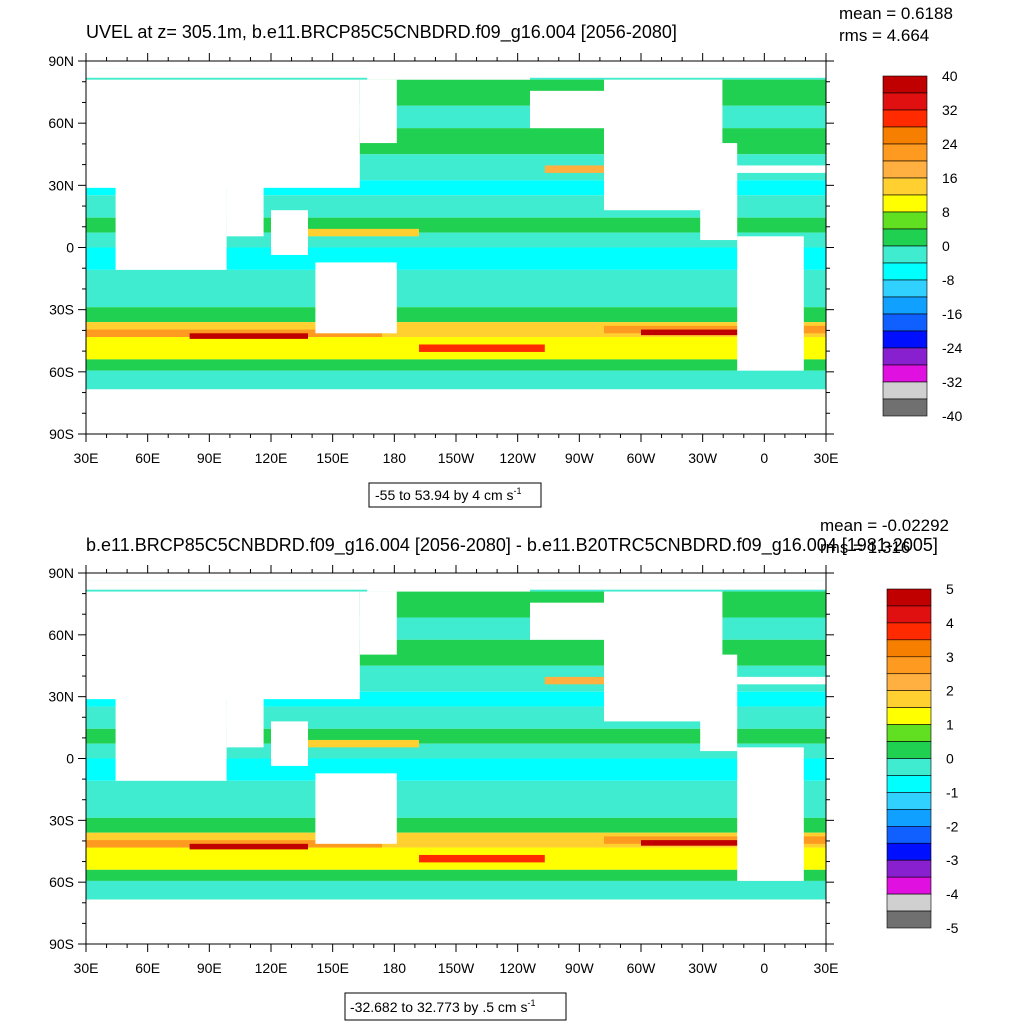 The width and height of the screenshot is (1024, 1024). What do you see at coordinates (950, 110) in the screenshot?
I see `colorbar-label: 32` at bounding box center [950, 110].